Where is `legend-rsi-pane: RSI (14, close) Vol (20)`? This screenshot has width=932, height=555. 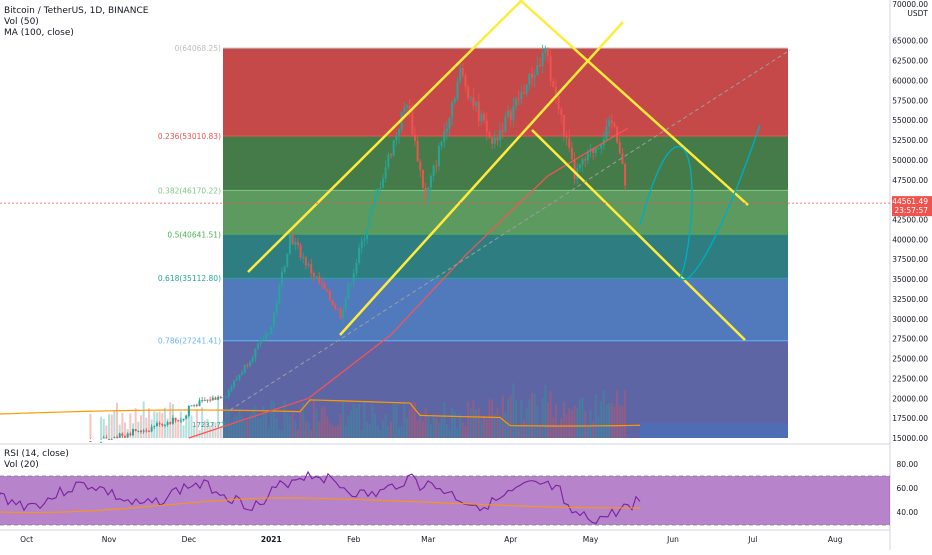 legend-rsi-pane: RSI (14, close) Vol (20) is located at coordinates (36, 460).